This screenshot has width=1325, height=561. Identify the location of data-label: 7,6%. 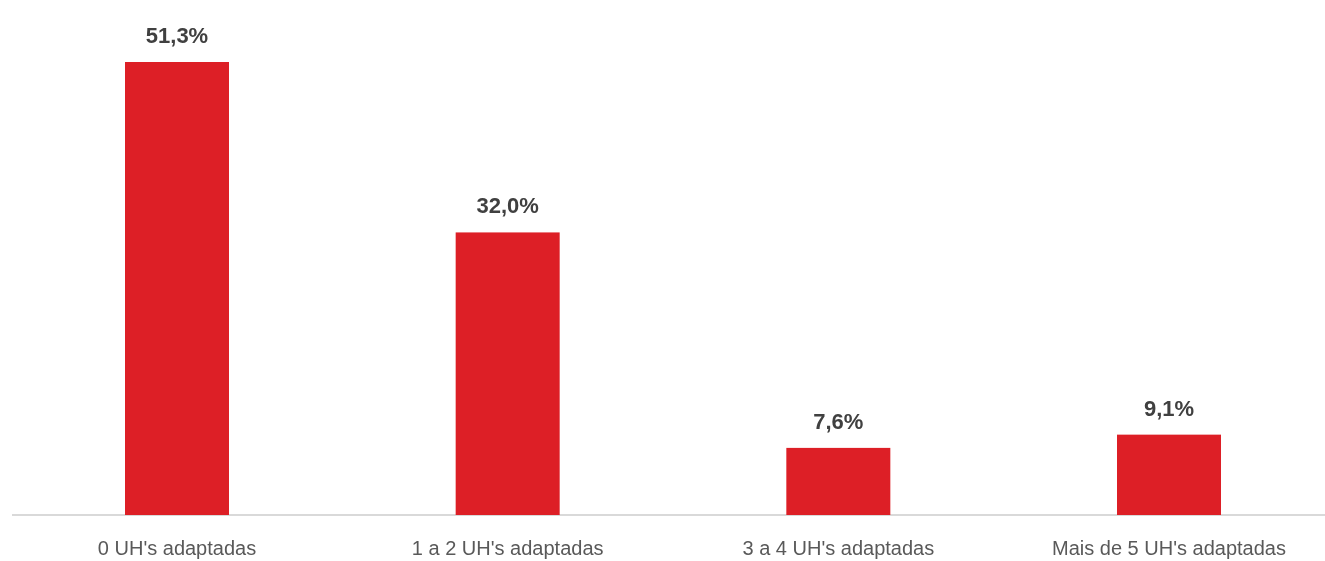
(838, 421).